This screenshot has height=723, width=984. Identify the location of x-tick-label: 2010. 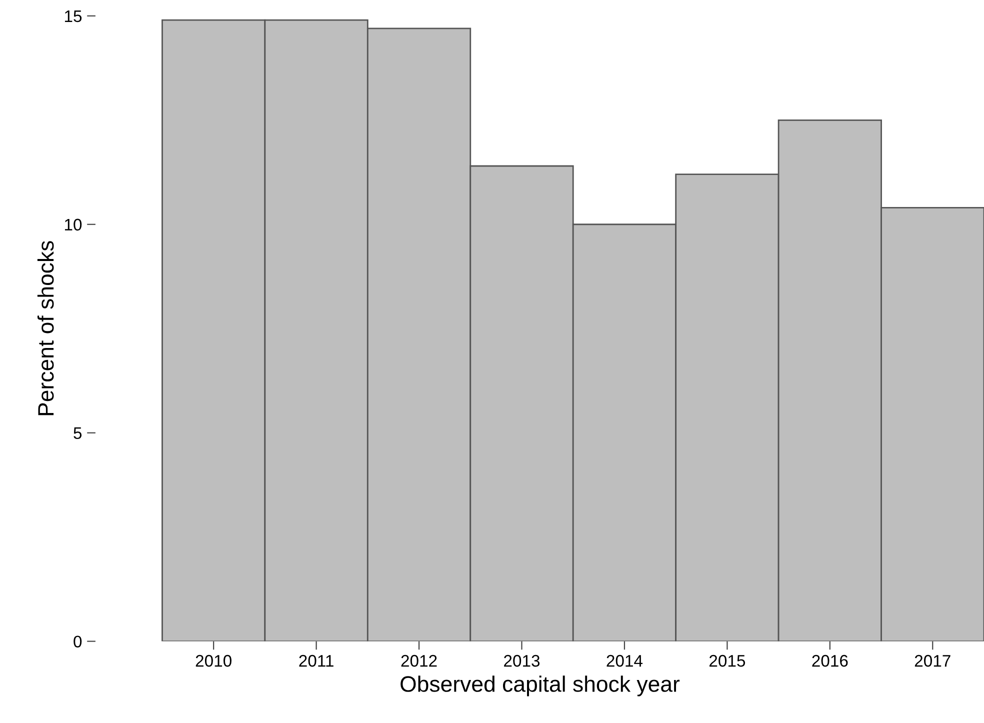
(214, 660).